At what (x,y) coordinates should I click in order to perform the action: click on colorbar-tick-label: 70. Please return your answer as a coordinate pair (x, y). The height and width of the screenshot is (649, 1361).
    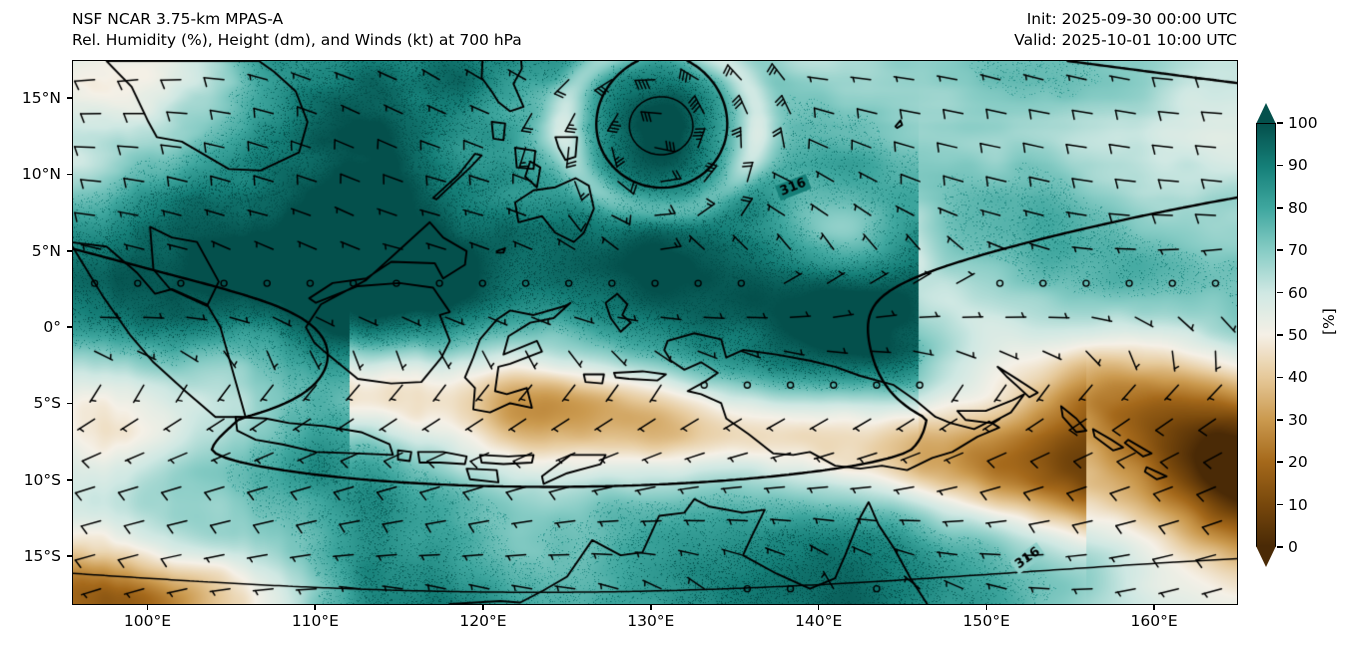
    Looking at the image, I should click on (1298, 250).